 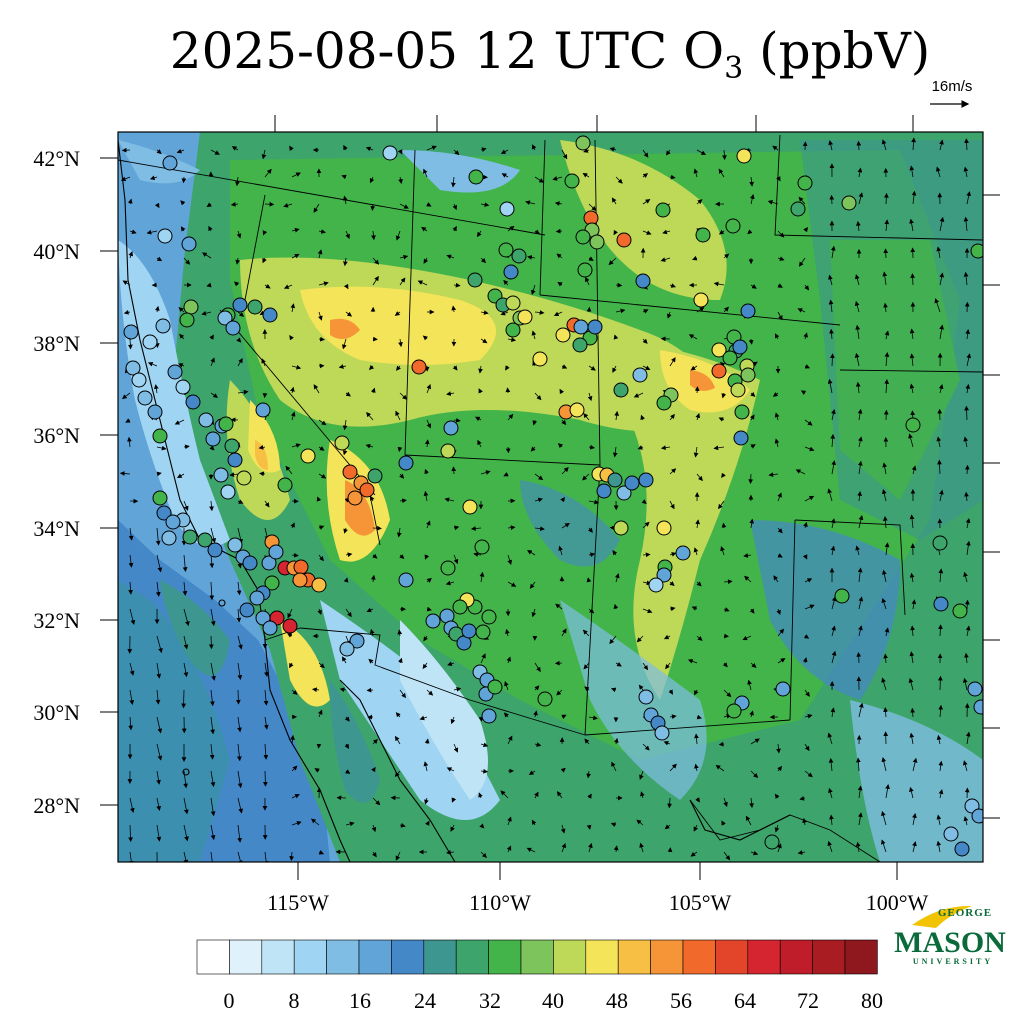 I want to click on lon-label-105w: 105°W, so click(x=700, y=902).